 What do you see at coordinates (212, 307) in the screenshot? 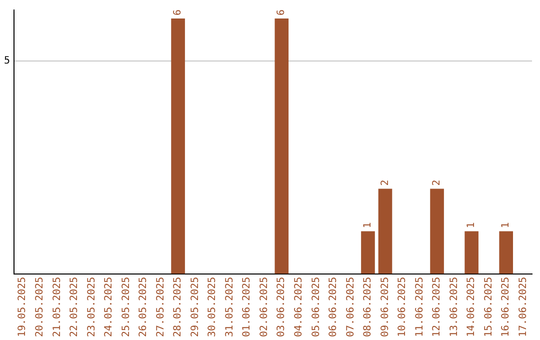
I see `x-tick-label: 30.05.2025` at bounding box center [212, 307].